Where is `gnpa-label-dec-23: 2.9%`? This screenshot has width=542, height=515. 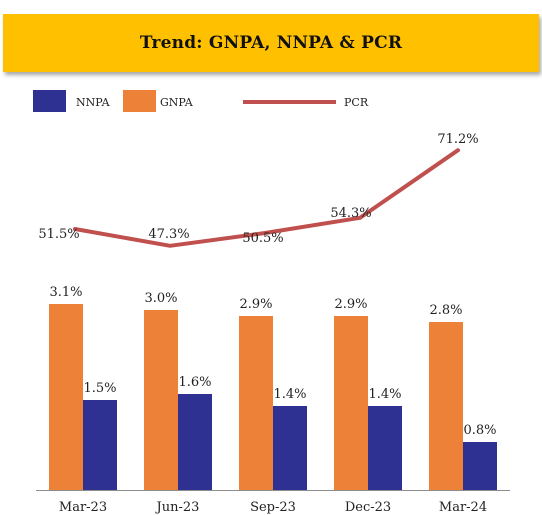
gnpa-label-dec-23: 2.9% is located at coordinates (350, 304).